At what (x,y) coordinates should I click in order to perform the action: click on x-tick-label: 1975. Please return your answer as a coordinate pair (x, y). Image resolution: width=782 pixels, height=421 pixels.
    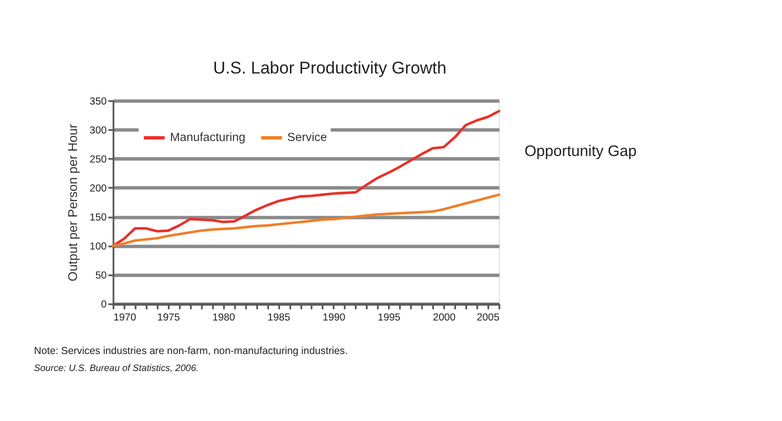
    Looking at the image, I should click on (168, 318).